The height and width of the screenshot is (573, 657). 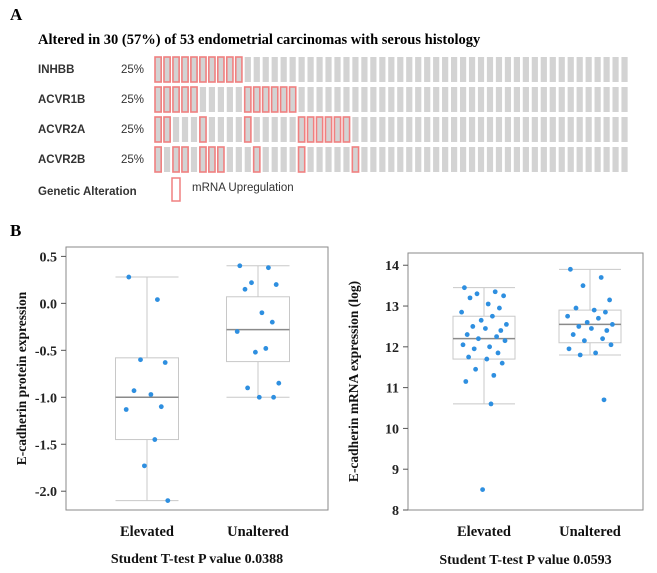 What do you see at coordinates (392, 266) in the screenshot?
I see `y-tick-label: 14` at bounding box center [392, 266].